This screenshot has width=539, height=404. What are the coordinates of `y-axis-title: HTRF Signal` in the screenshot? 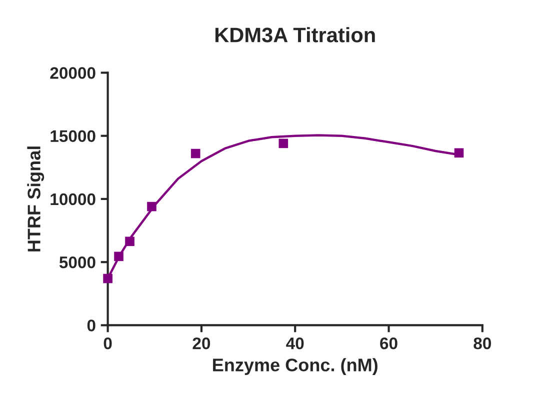 It's located at (35, 199).